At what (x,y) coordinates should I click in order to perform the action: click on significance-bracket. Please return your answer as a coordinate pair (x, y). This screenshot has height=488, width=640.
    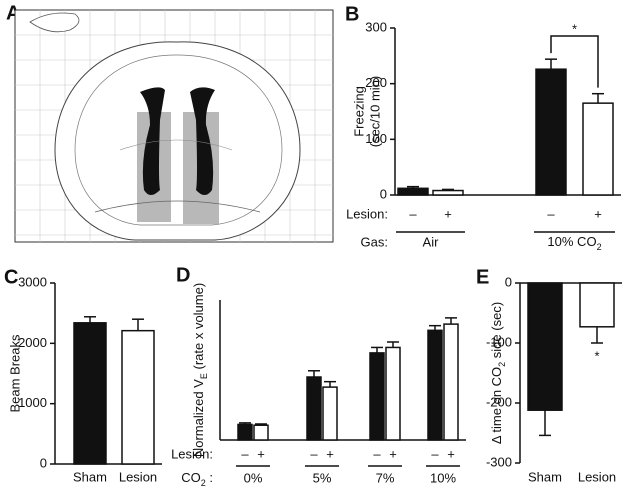
    Looking at the image, I should click on (574, 61).